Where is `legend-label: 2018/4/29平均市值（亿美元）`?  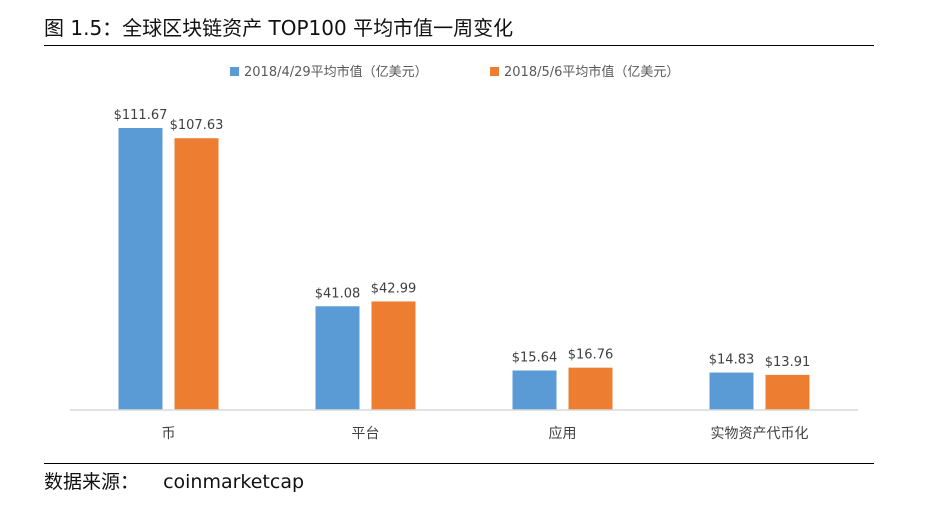
legend-label: 2018/4/29平均市值（亿美元） is located at coordinates (336, 72).